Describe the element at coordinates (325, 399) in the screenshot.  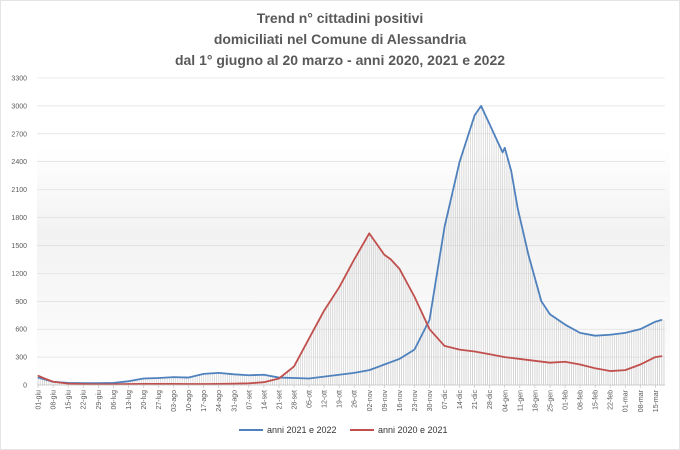
I see `x-tick-label: 12-ott` at that location.